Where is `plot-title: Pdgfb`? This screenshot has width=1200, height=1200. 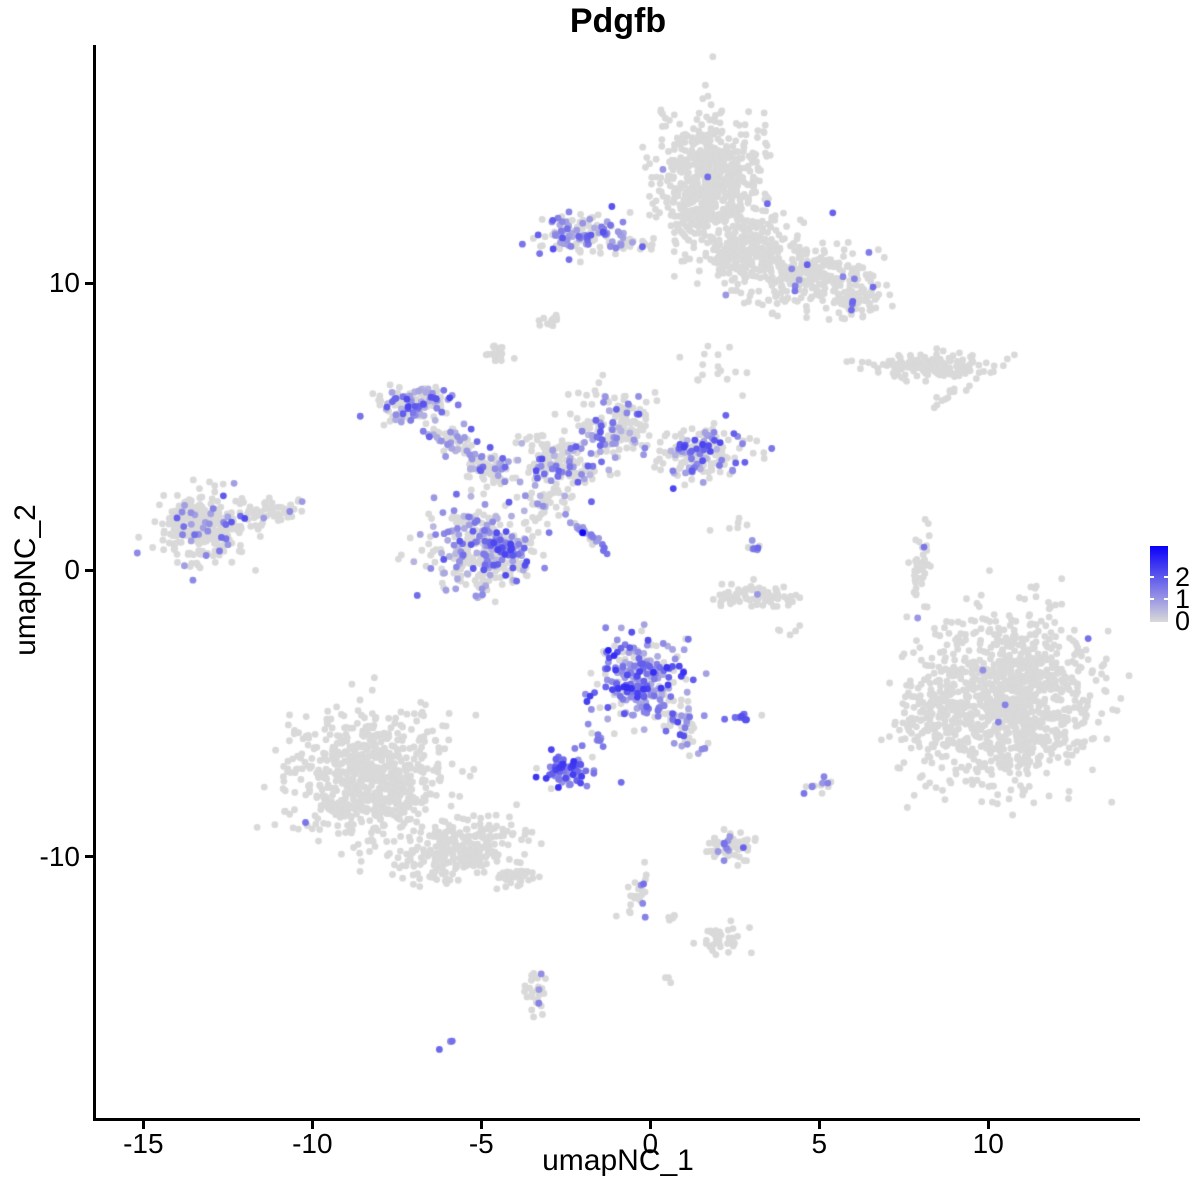
plot-title: Pdgfb is located at coordinates (618, 21).